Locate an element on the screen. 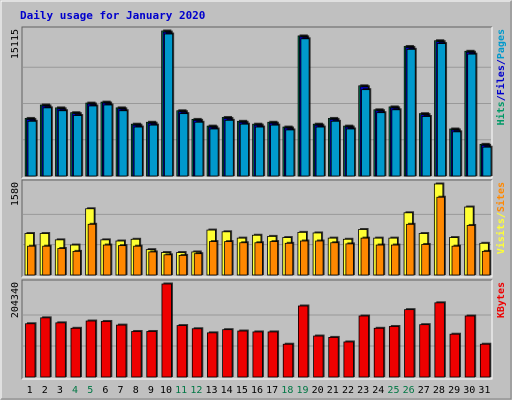 This screenshot has height=400, width=512. x-tick-day-24: 24 is located at coordinates (378, 390).